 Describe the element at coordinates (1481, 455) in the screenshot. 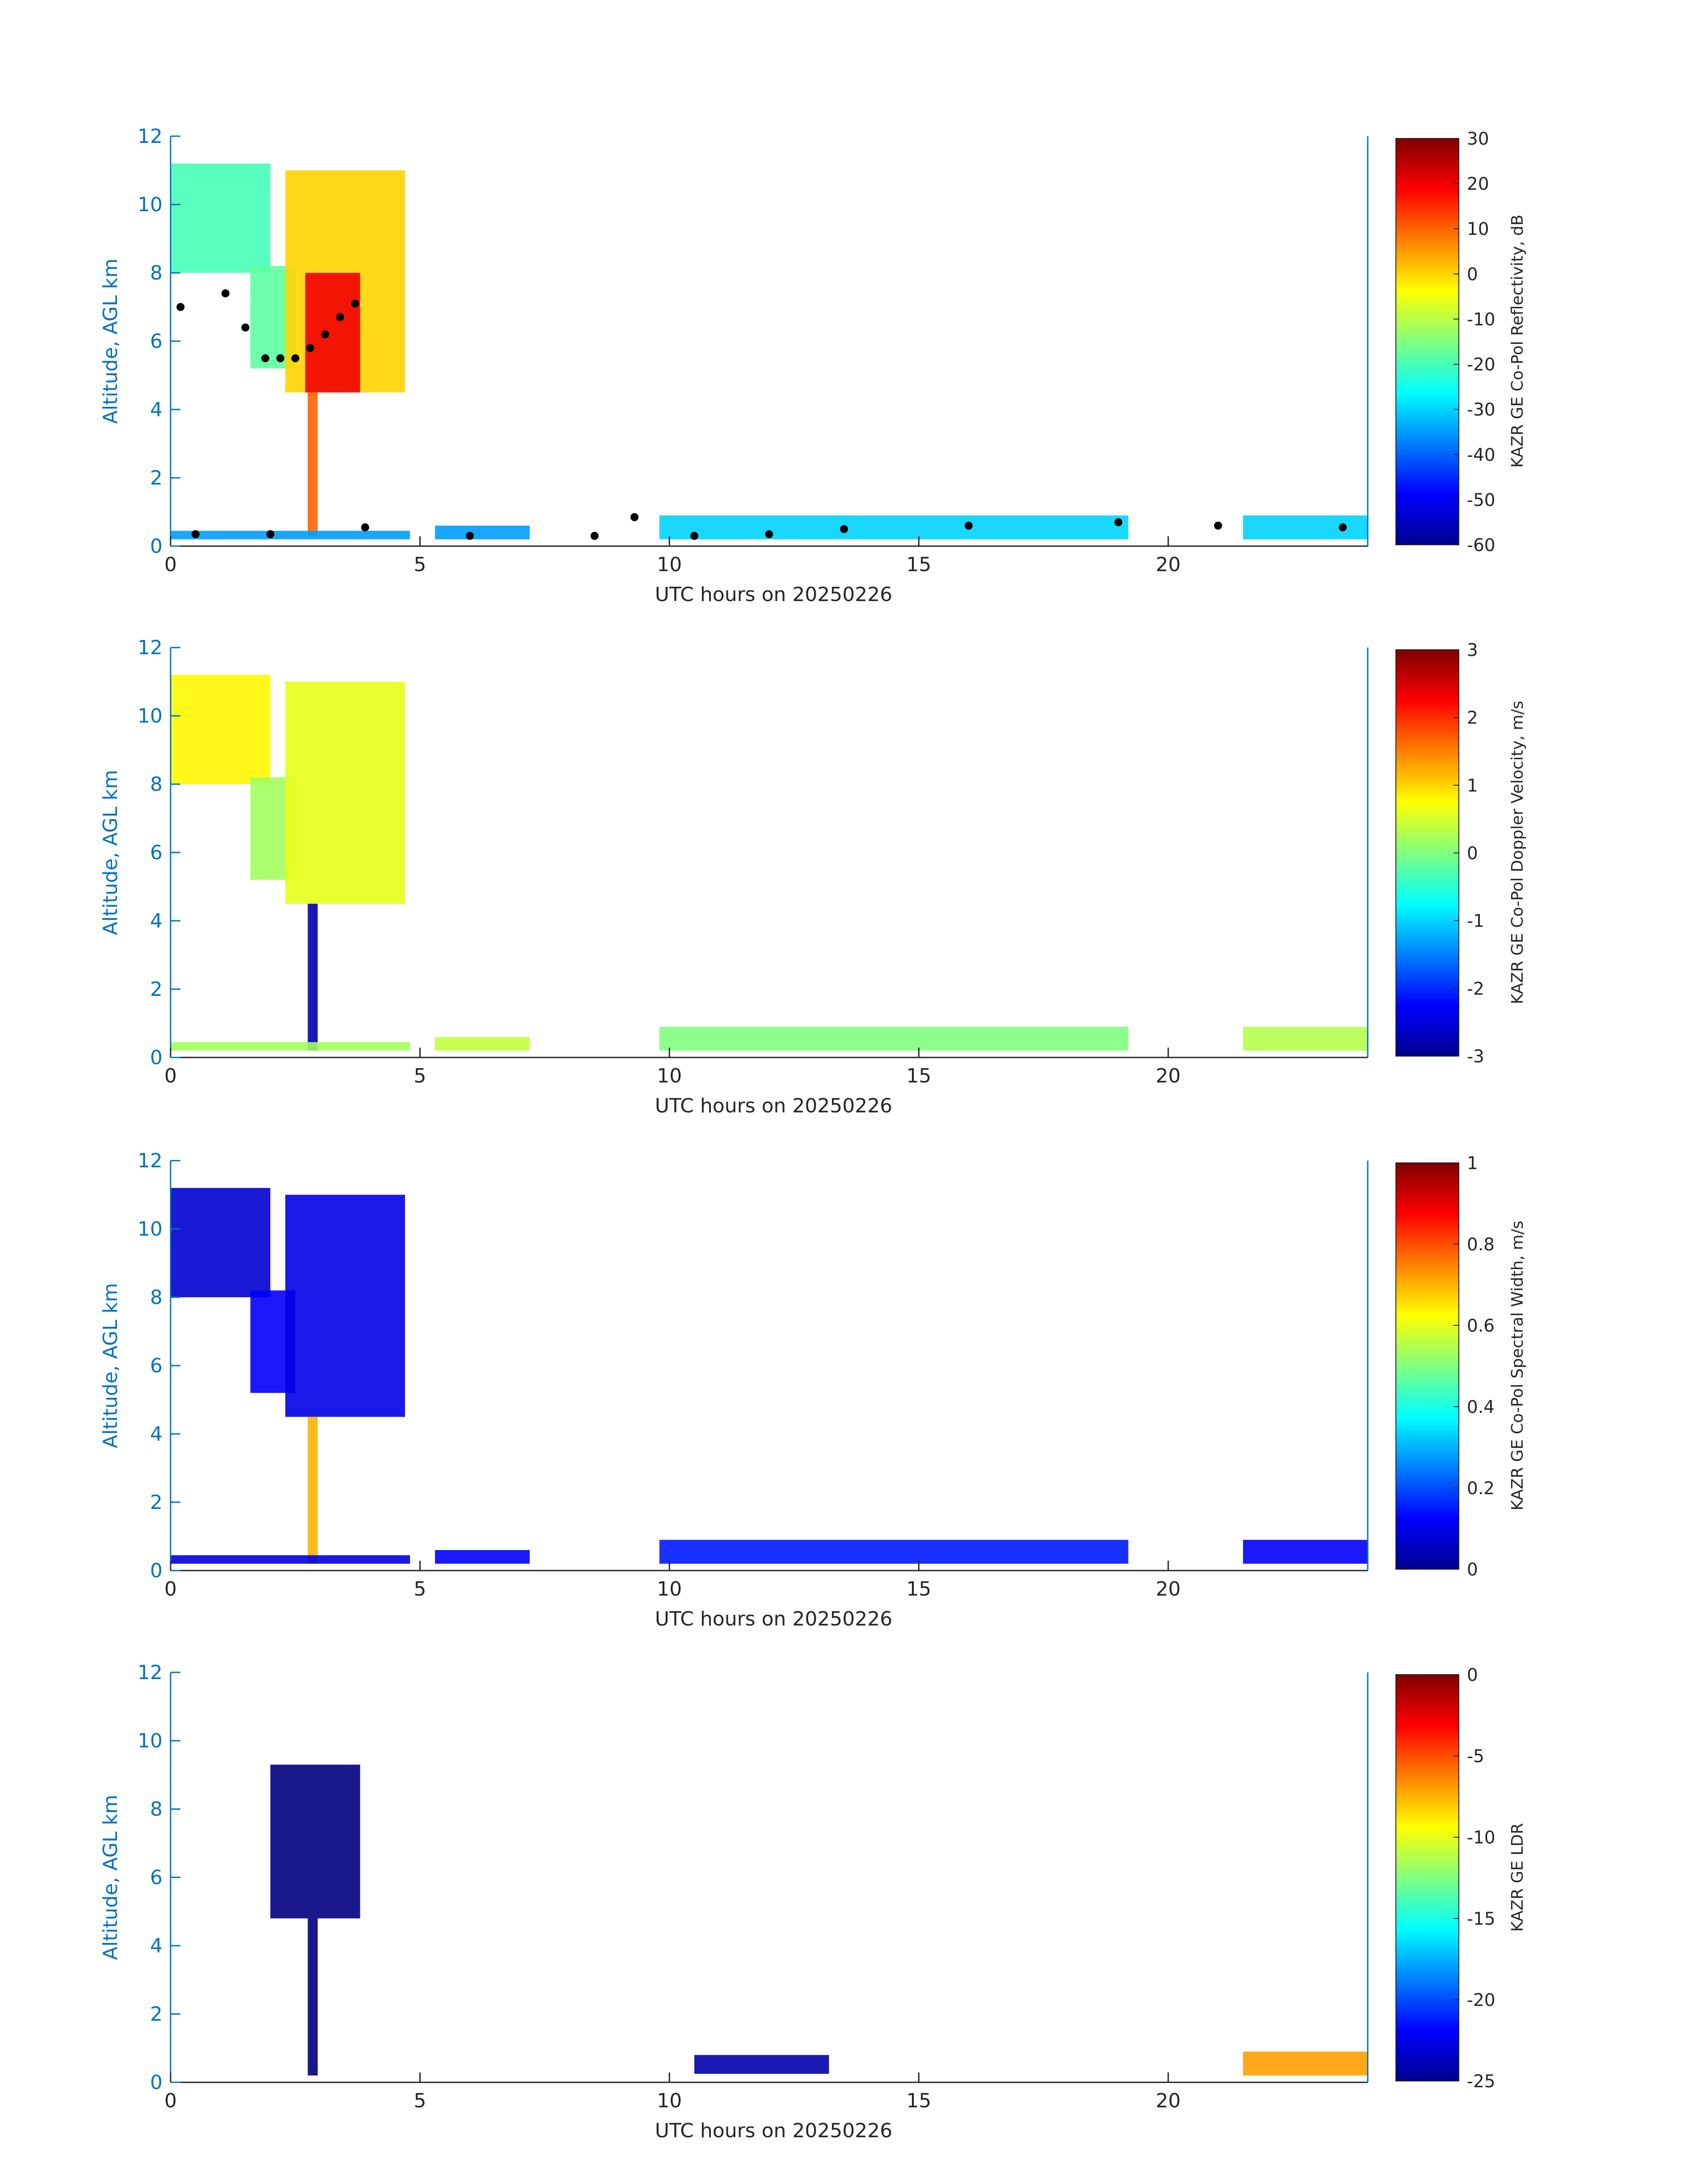

I see `colorbar-tick-label: -40` at that location.